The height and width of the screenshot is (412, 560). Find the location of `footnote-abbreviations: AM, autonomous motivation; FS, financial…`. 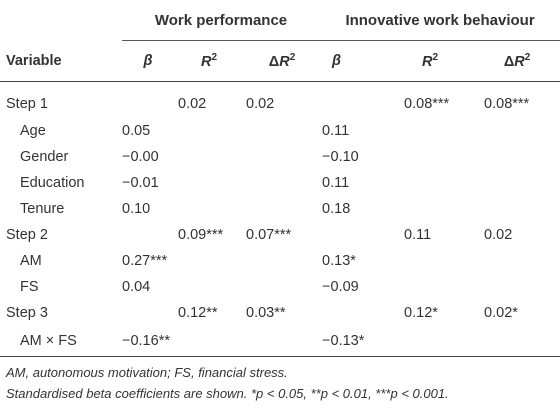

footnote-abbreviations: AM, autonomous motivation; FS, financial… is located at coordinates (147, 372).